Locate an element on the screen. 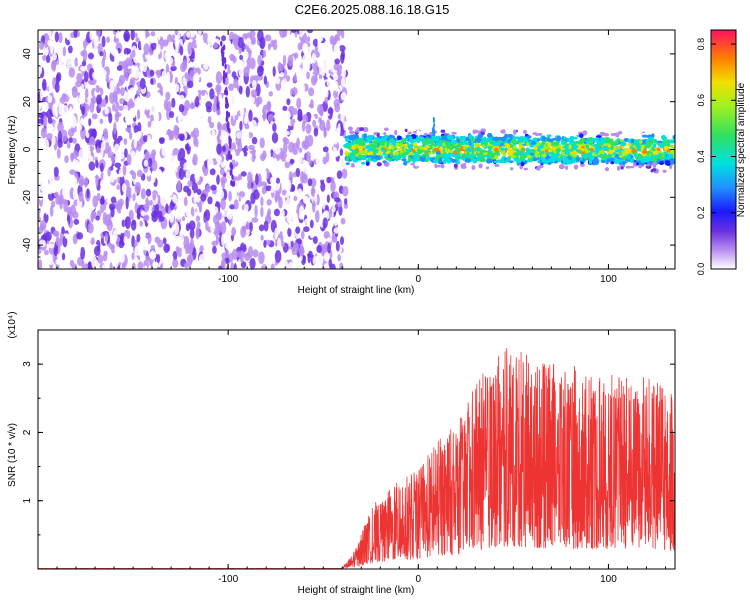 This screenshot has width=750, height=600. noise-streak-cell is located at coordinates (222, 55).